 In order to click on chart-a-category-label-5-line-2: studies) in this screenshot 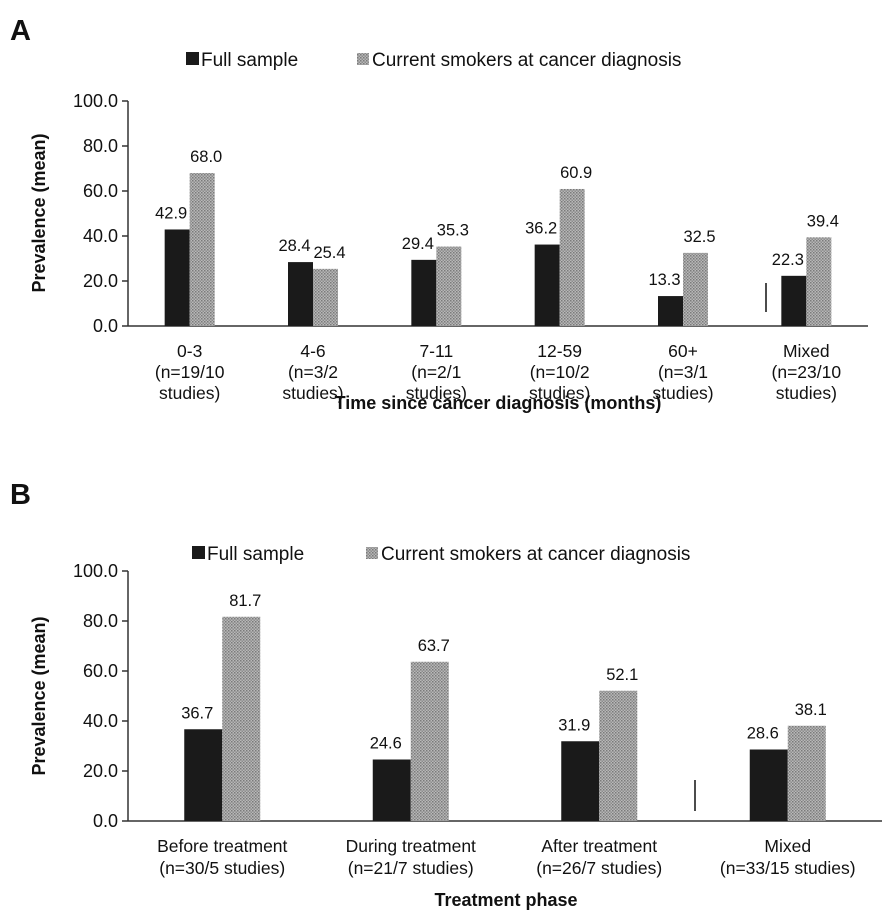, I will do `click(806, 393)`.